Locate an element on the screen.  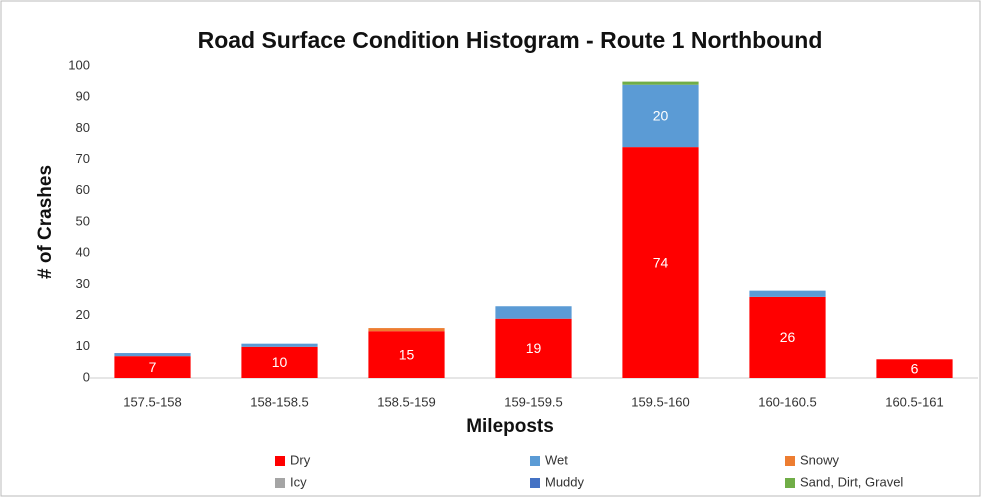
x-tick-label: 157.5-158 is located at coordinates (152, 401).